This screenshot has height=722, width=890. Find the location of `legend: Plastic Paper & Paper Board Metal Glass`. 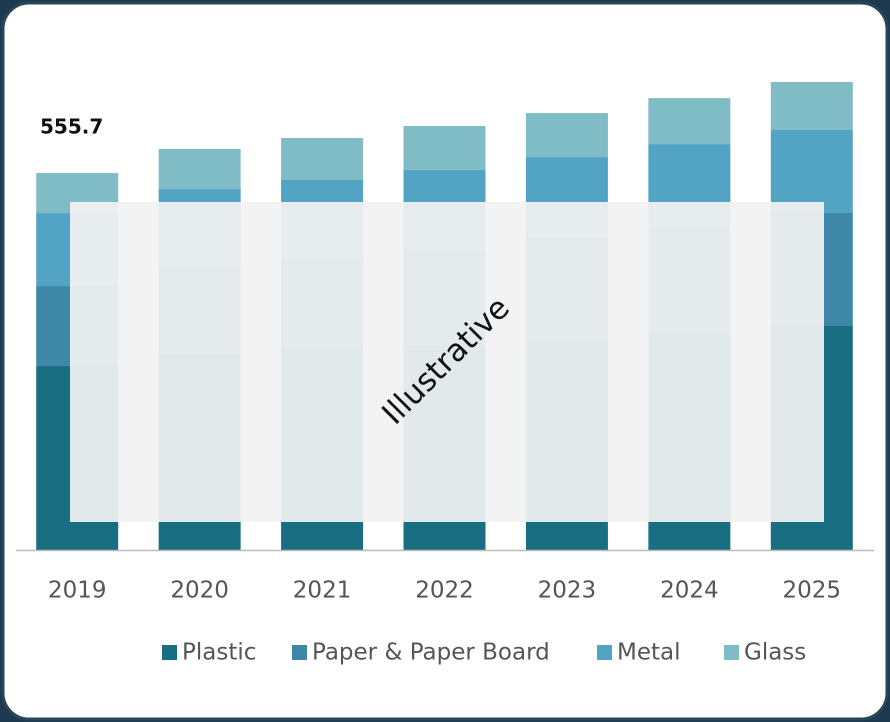

legend: Plastic Paper & Paper Board Metal Glass is located at coordinates (484, 653).